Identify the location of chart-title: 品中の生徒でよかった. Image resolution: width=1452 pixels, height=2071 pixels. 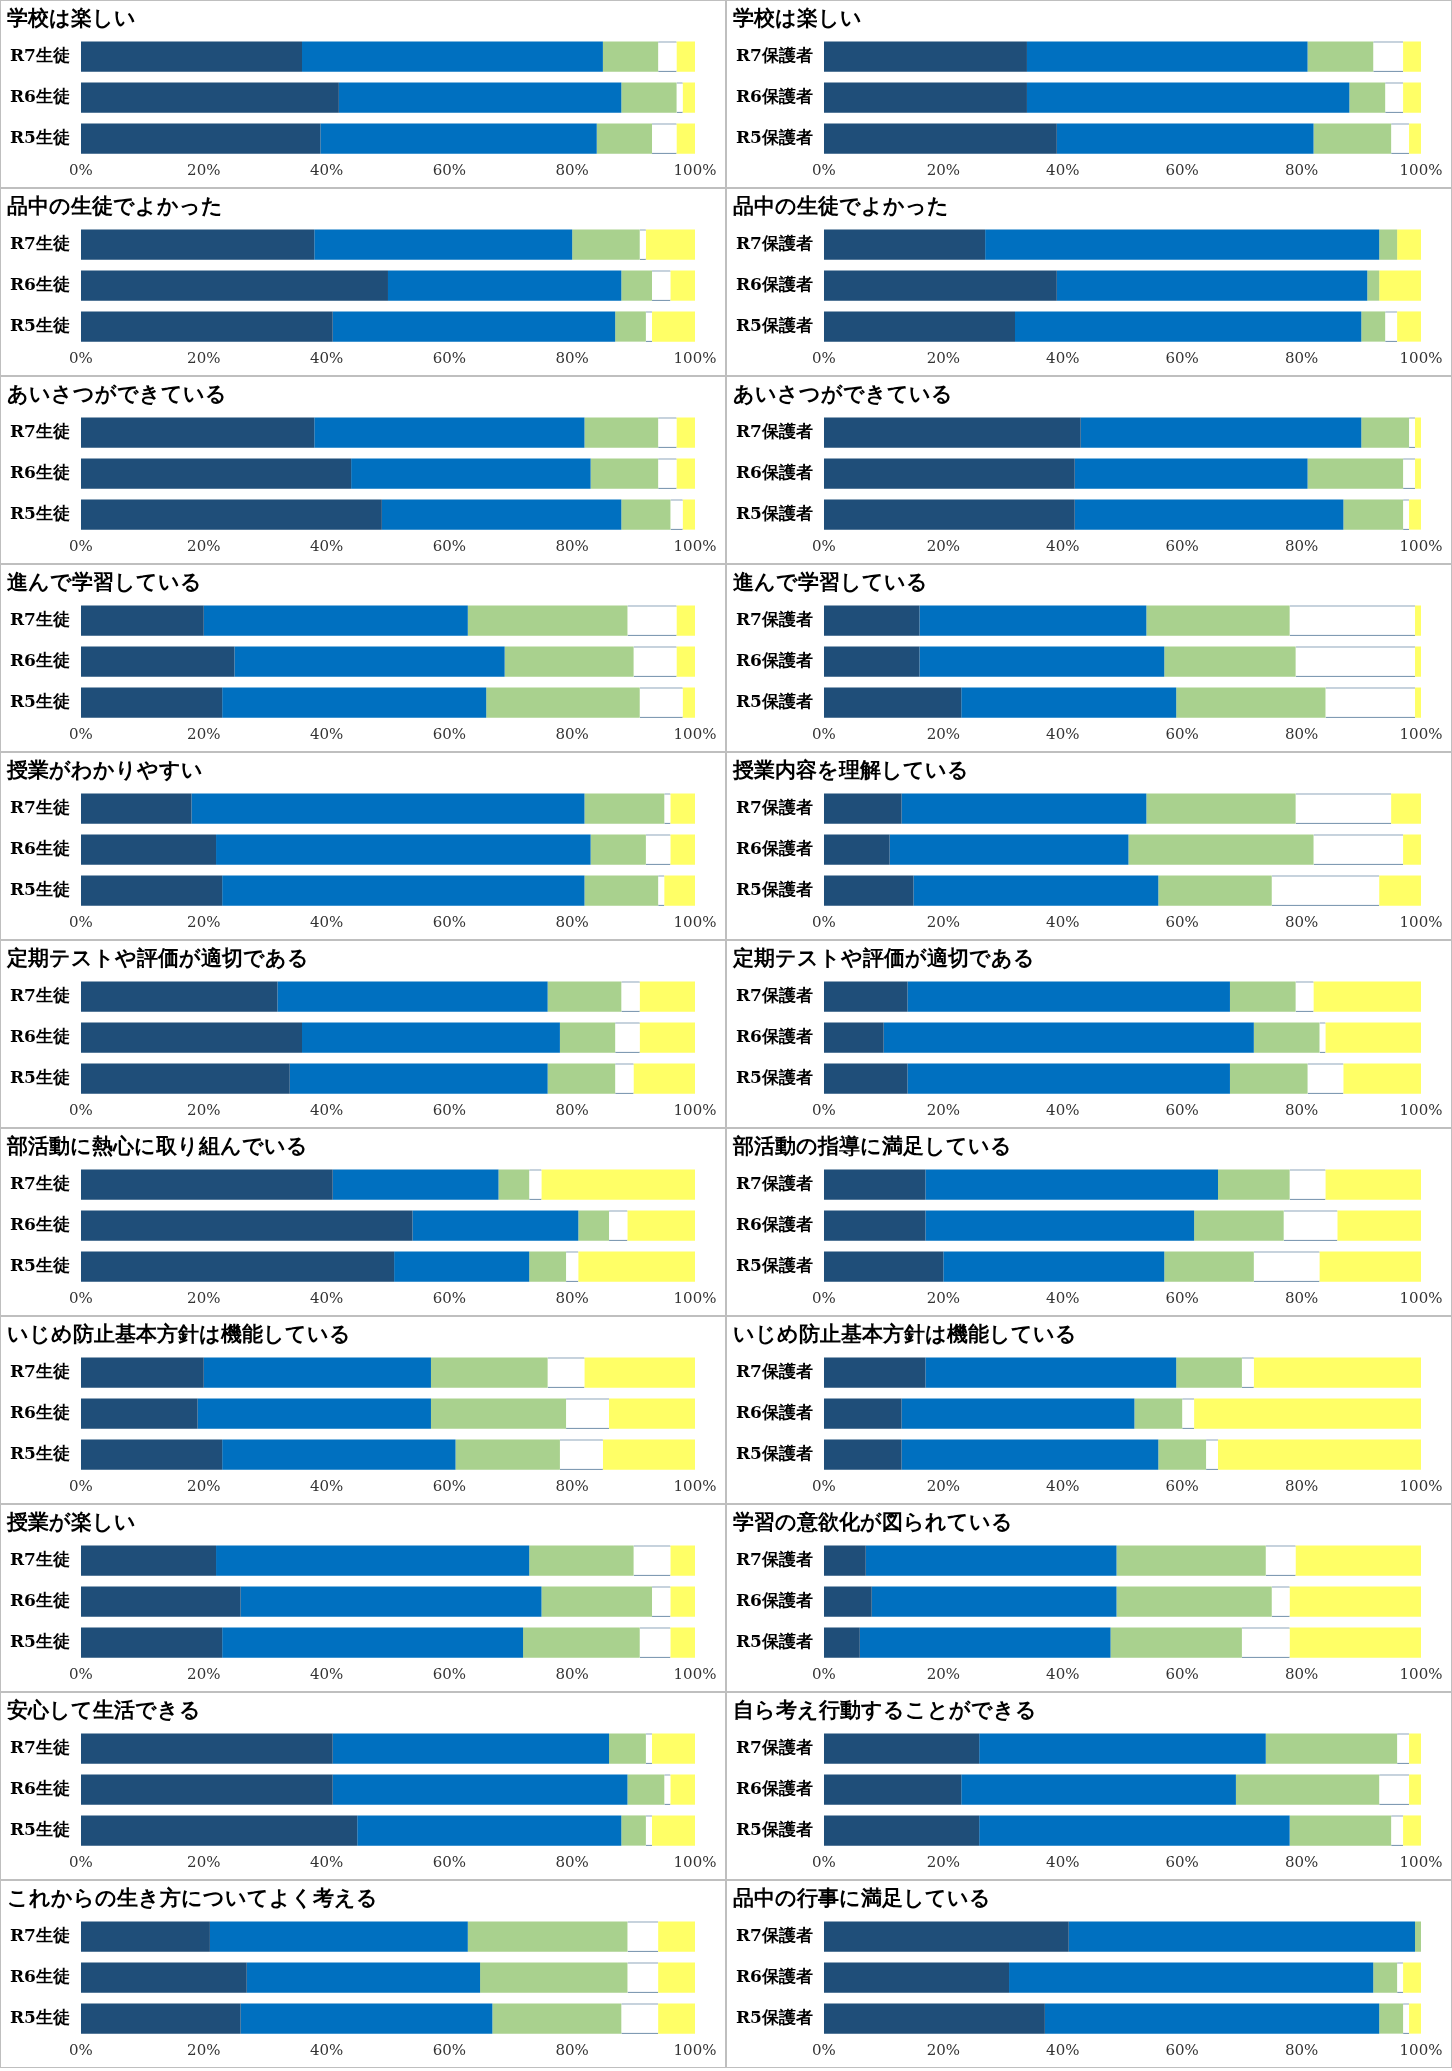
(115, 206).